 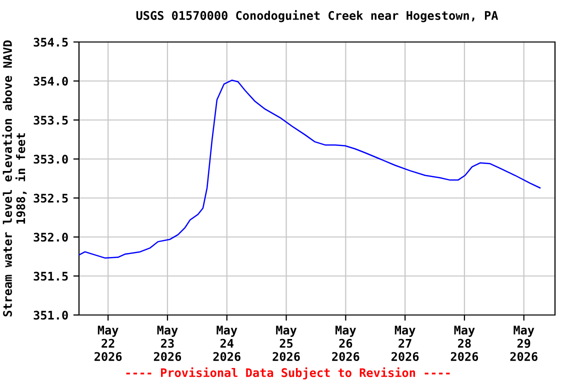 I want to click on x-tick-label: May 25 2026, so click(x=286, y=344).